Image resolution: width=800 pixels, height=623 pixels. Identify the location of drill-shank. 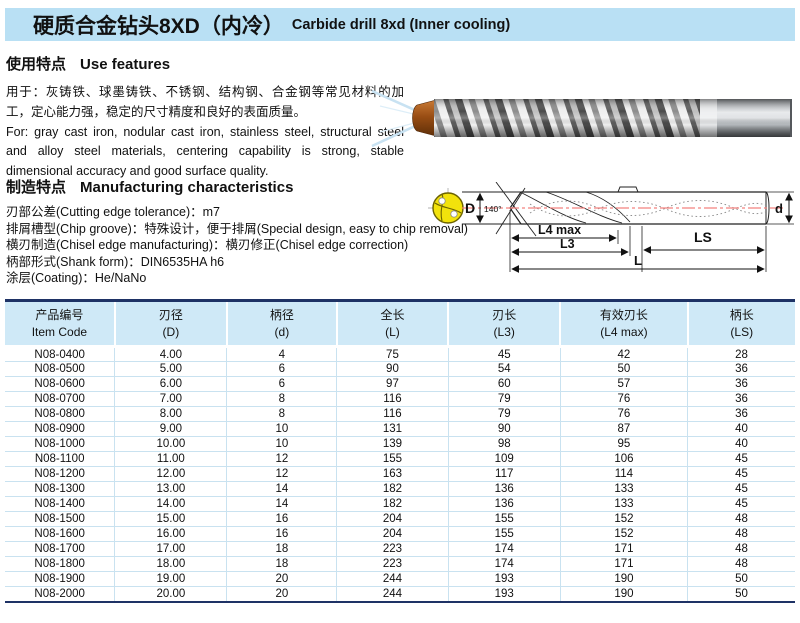
(746, 118).